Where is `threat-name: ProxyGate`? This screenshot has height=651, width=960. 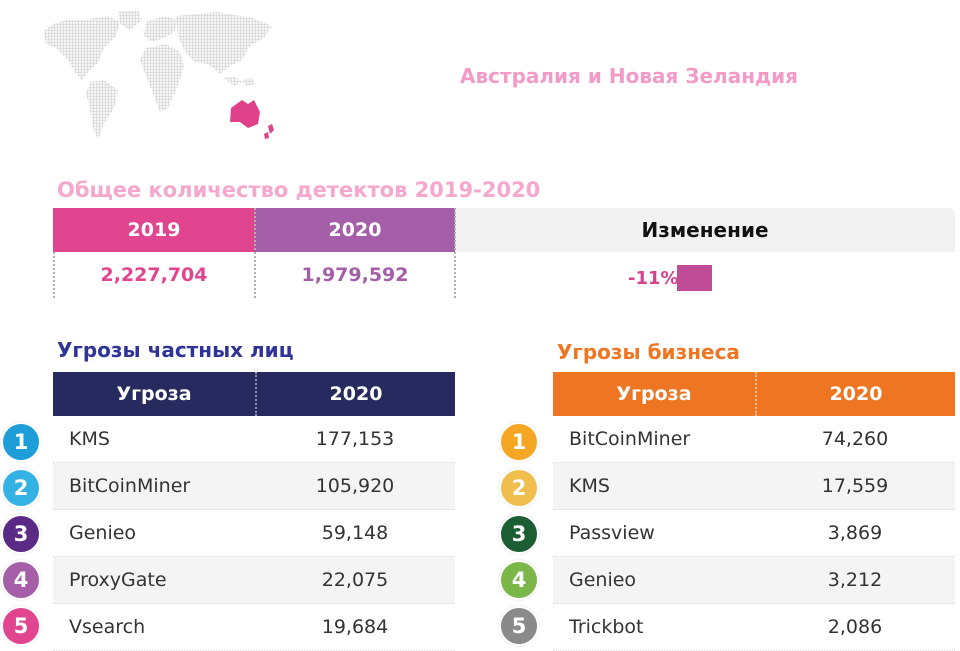
threat-name: ProxyGate is located at coordinates (118, 580).